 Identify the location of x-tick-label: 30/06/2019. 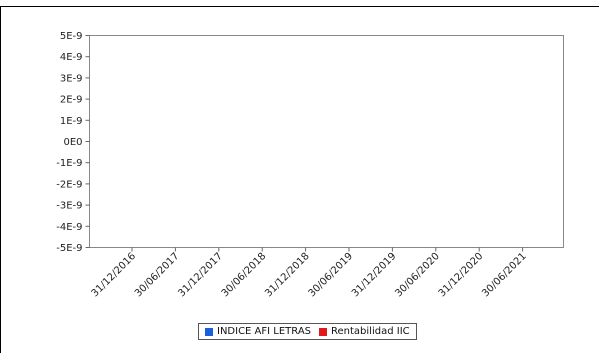
(331, 275).